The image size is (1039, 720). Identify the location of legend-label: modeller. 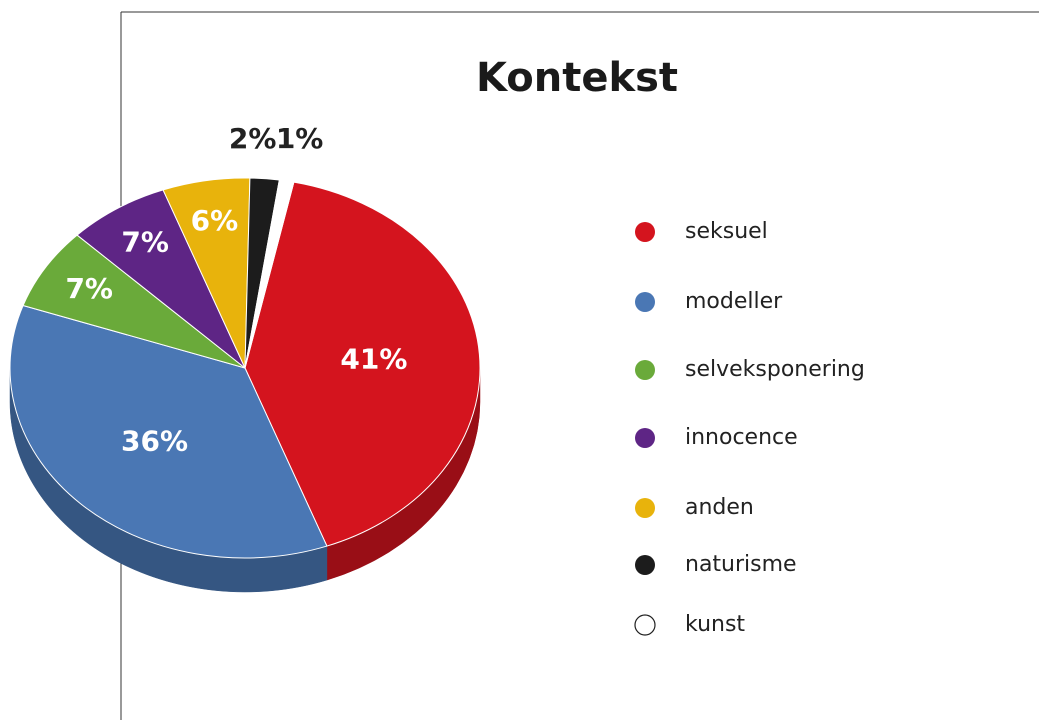
(734, 301).